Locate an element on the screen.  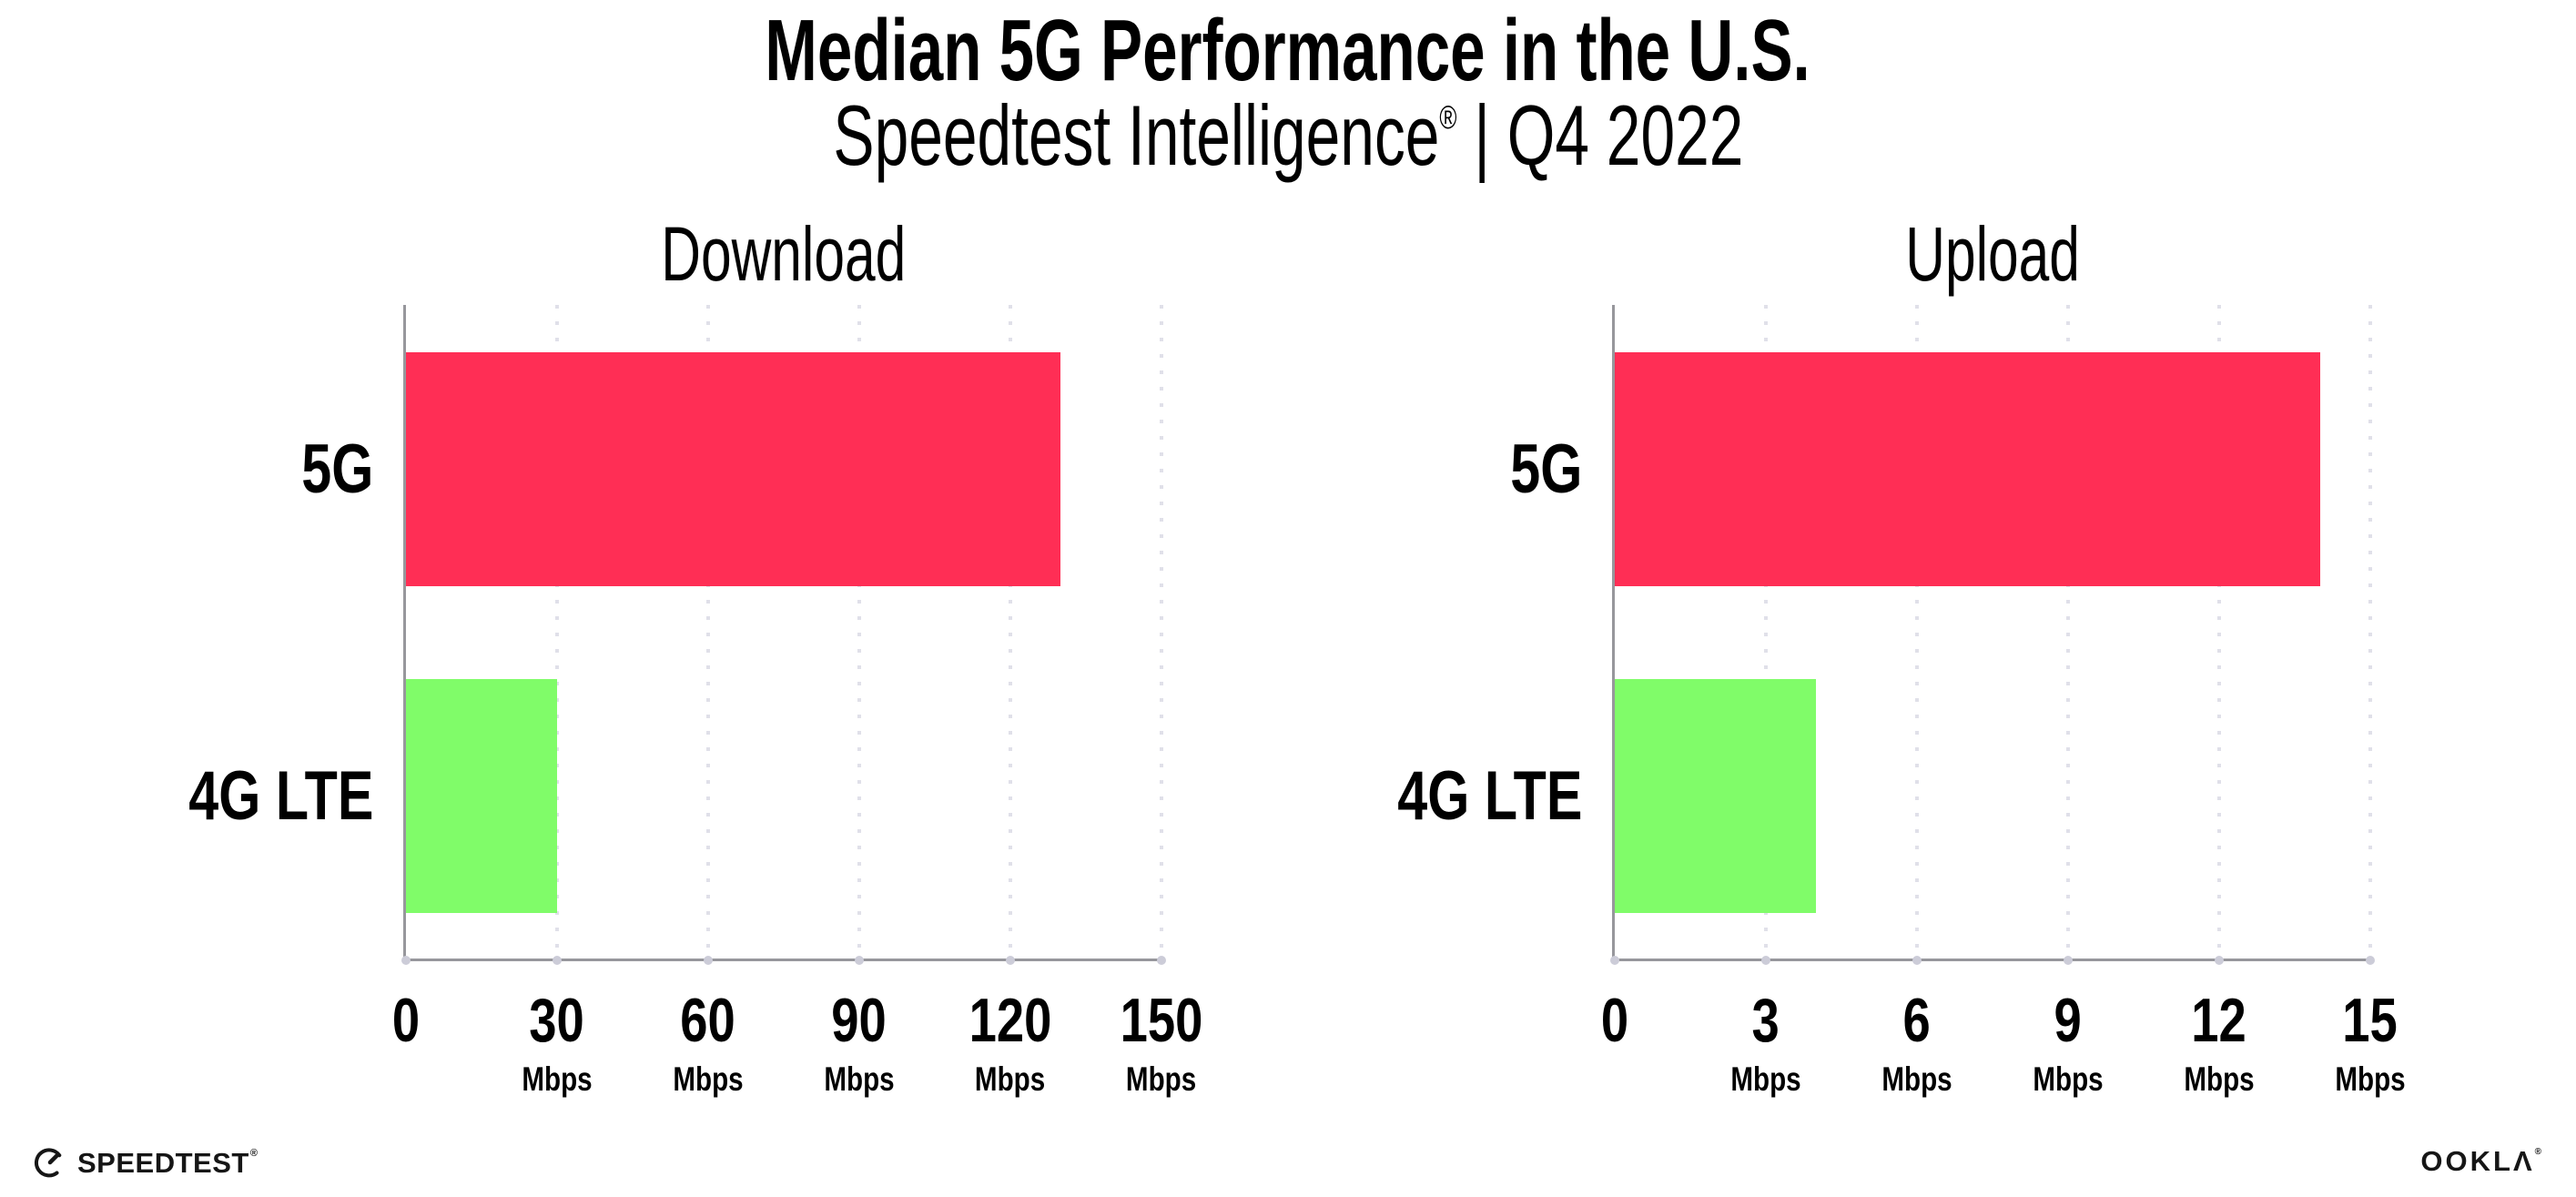
bar-5g-download is located at coordinates (733, 469).